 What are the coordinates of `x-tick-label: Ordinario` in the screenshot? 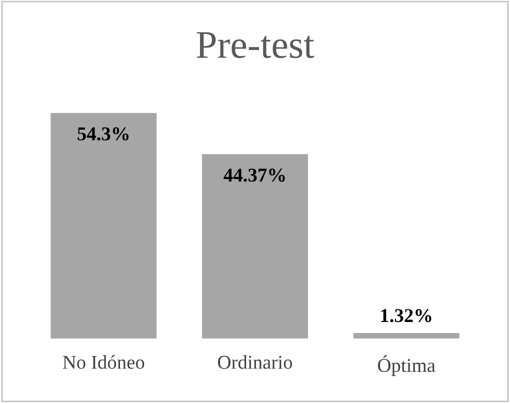 It's located at (255, 362).